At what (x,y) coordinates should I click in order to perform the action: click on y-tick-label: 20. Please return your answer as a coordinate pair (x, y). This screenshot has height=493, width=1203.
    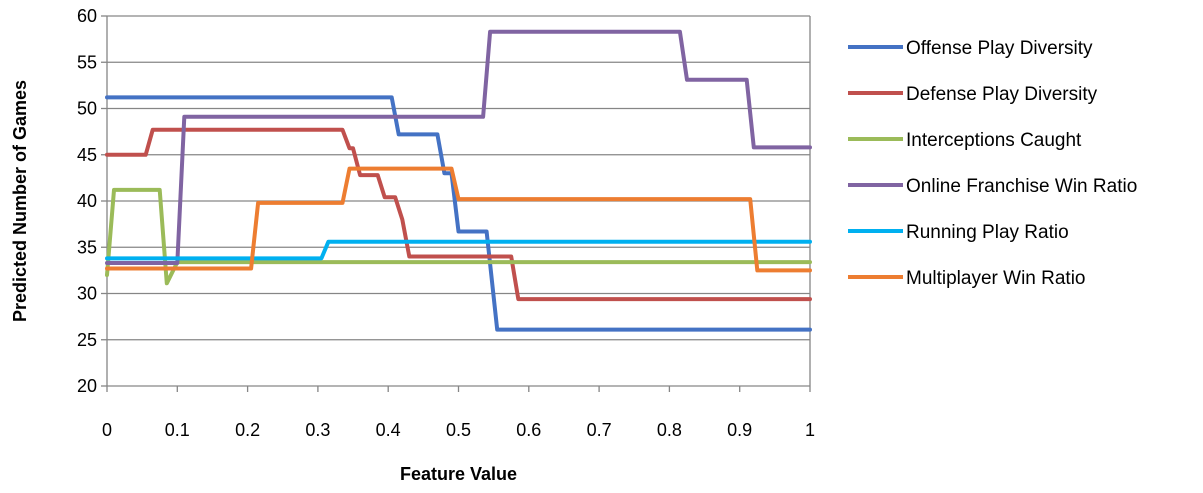
    Looking at the image, I should click on (87, 386).